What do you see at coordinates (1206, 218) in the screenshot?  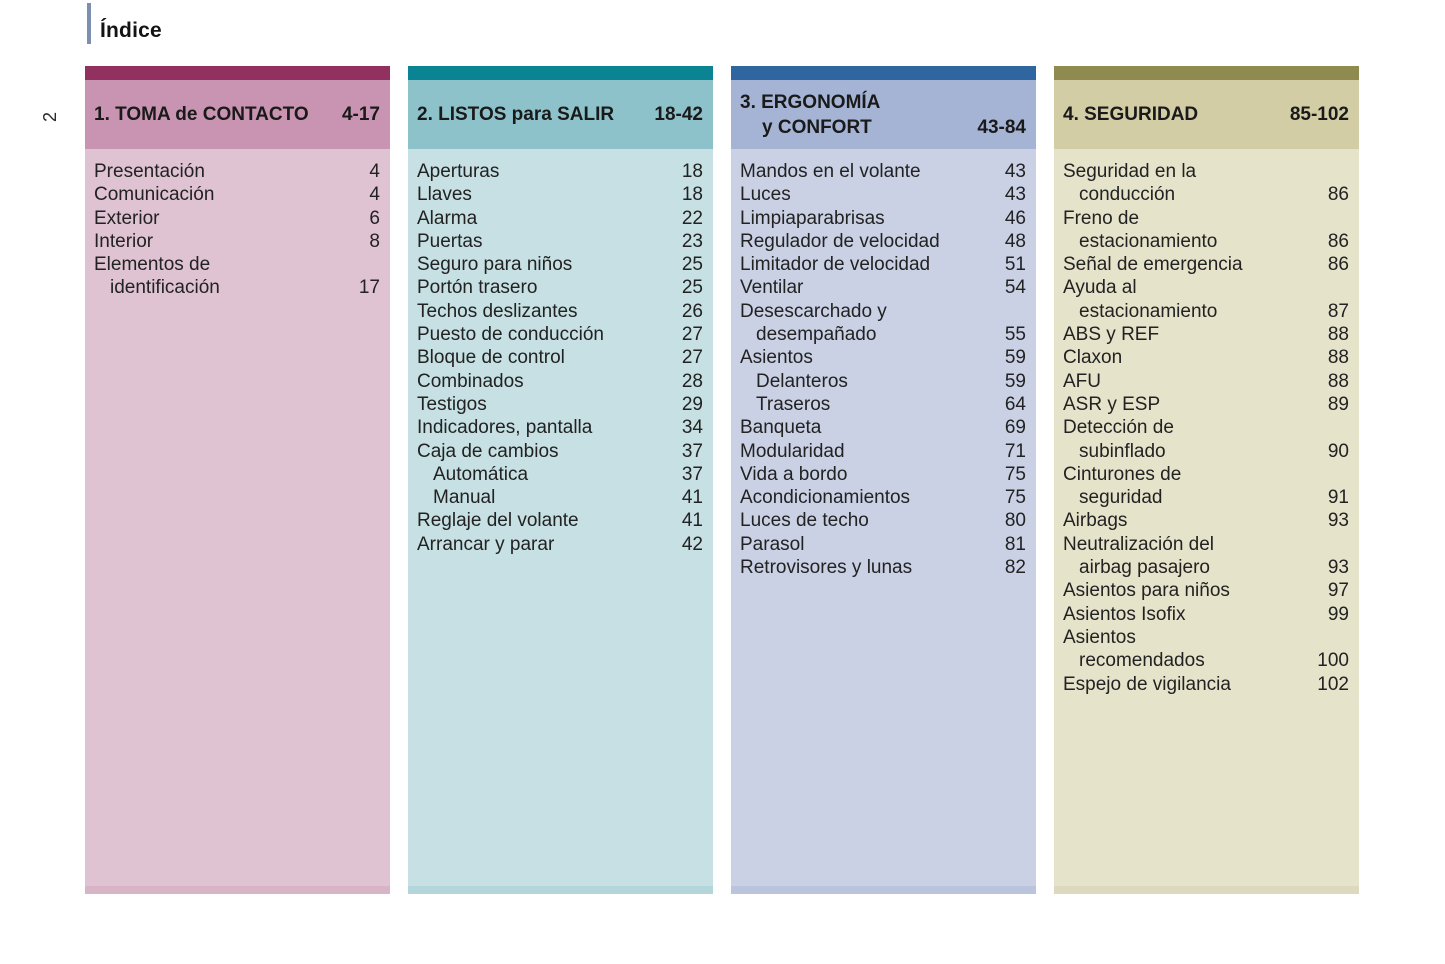 I see `entry-label-line: Freno de` at bounding box center [1206, 218].